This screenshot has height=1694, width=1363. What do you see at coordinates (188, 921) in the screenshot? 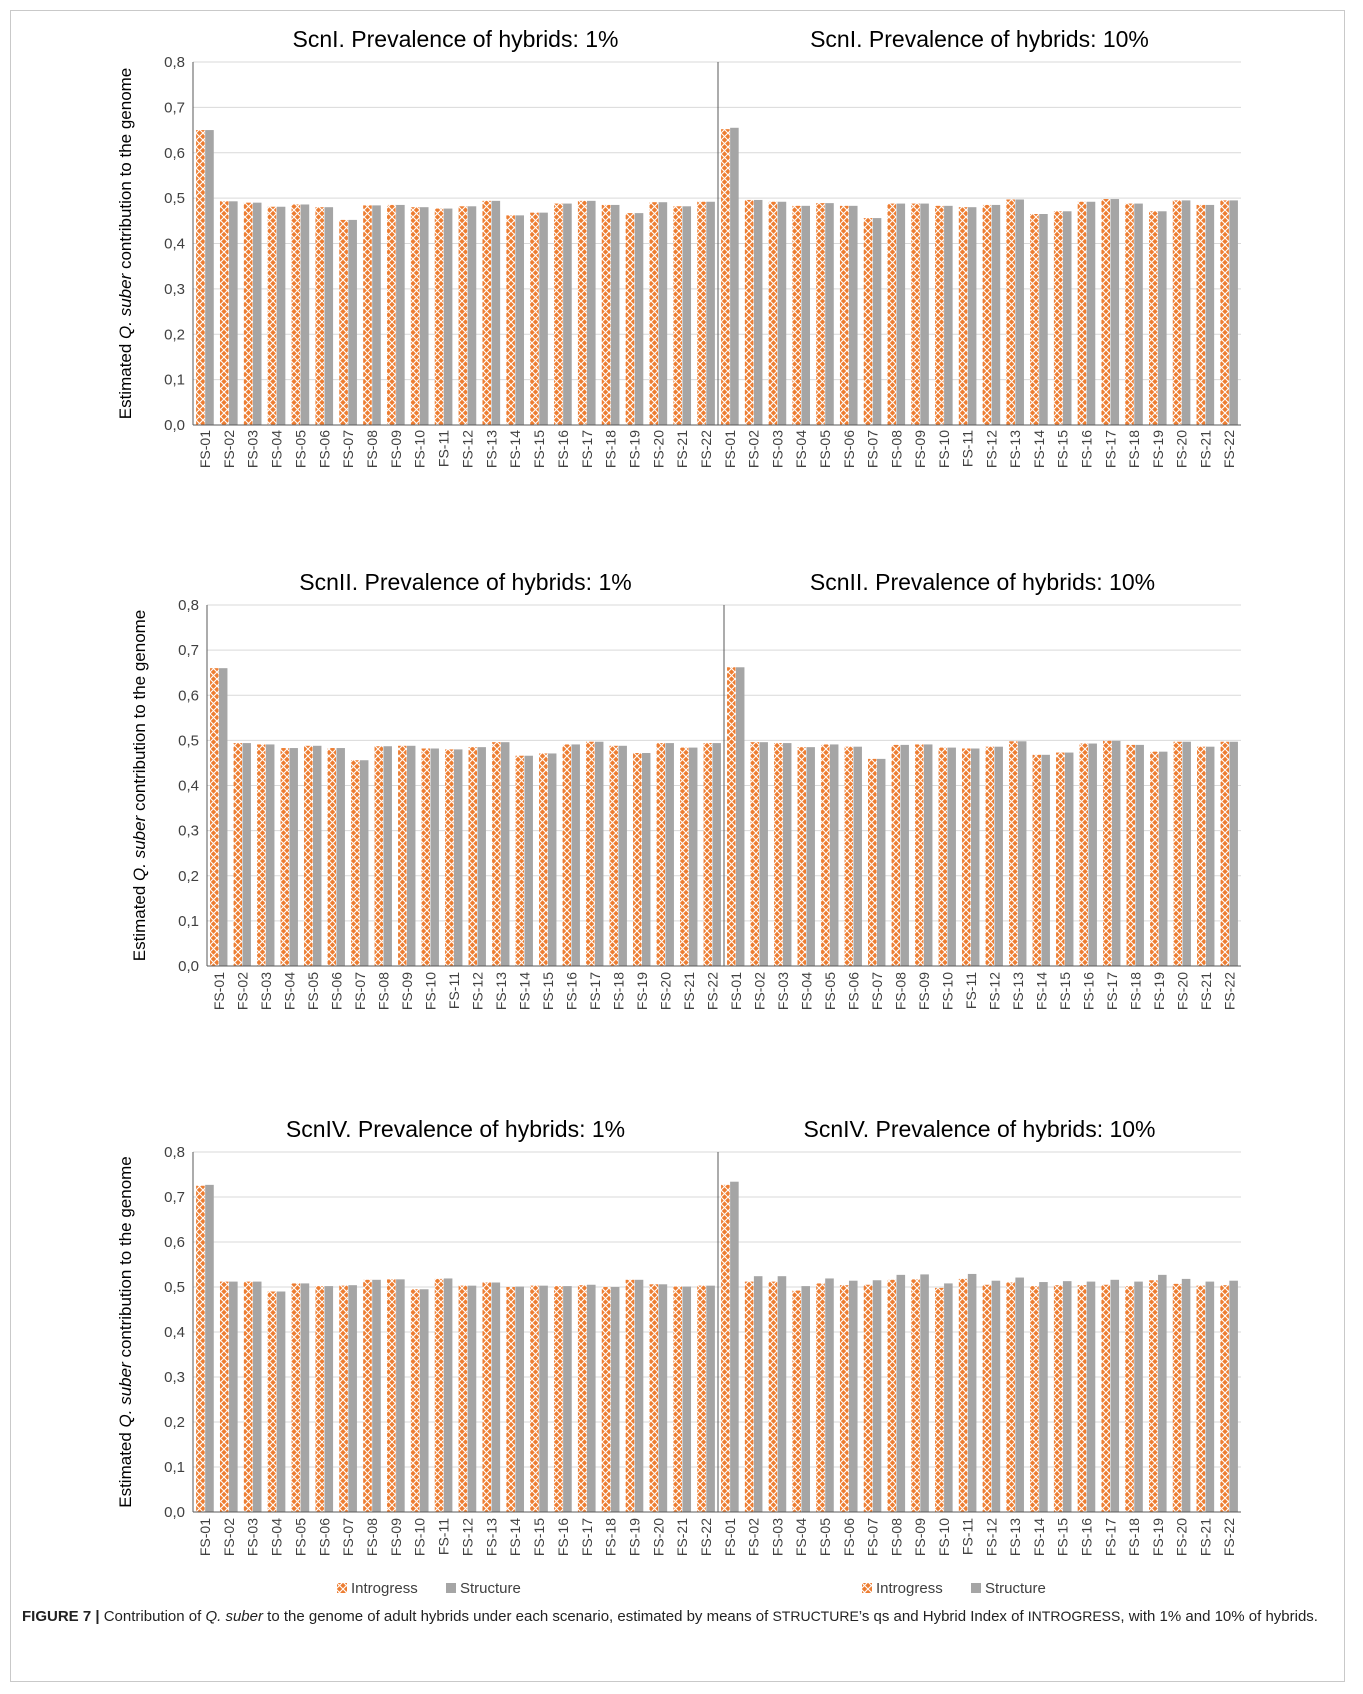
I see `y-tick-label: 0,1` at bounding box center [188, 921].